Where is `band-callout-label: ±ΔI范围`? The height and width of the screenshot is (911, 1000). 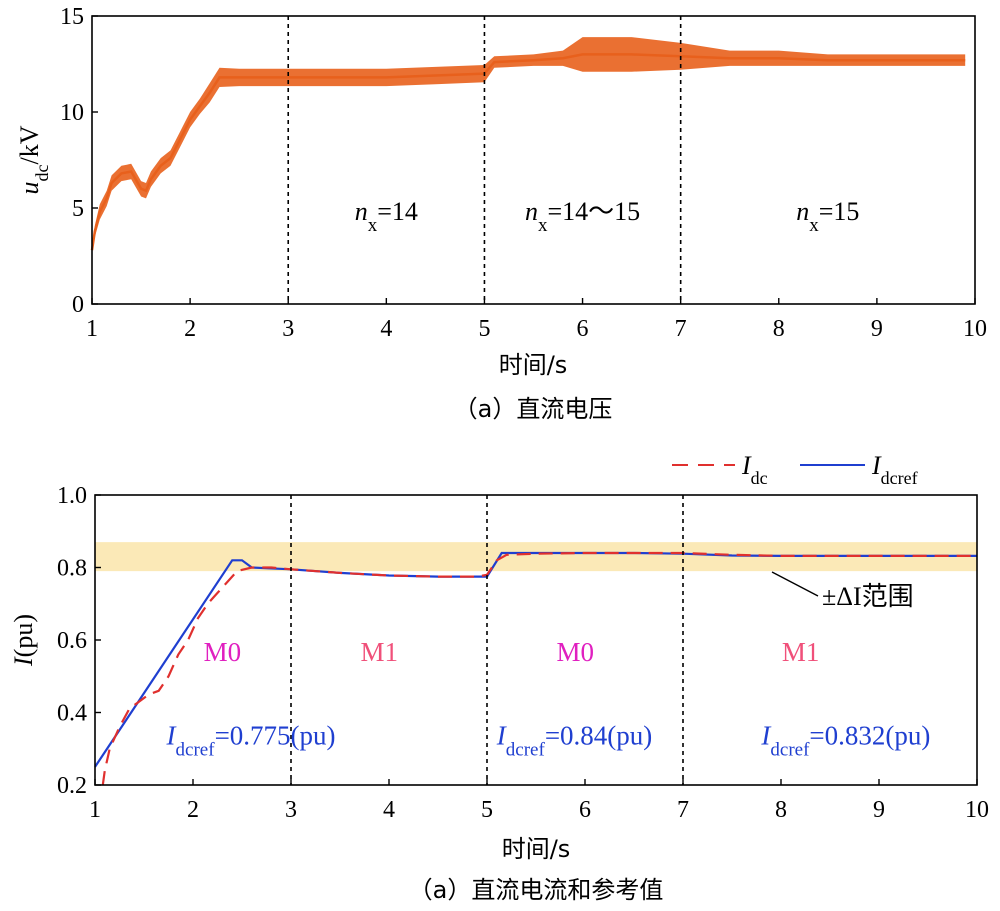 band-callout-label: ±ΔI范围 is located at coordinates (868, 596).